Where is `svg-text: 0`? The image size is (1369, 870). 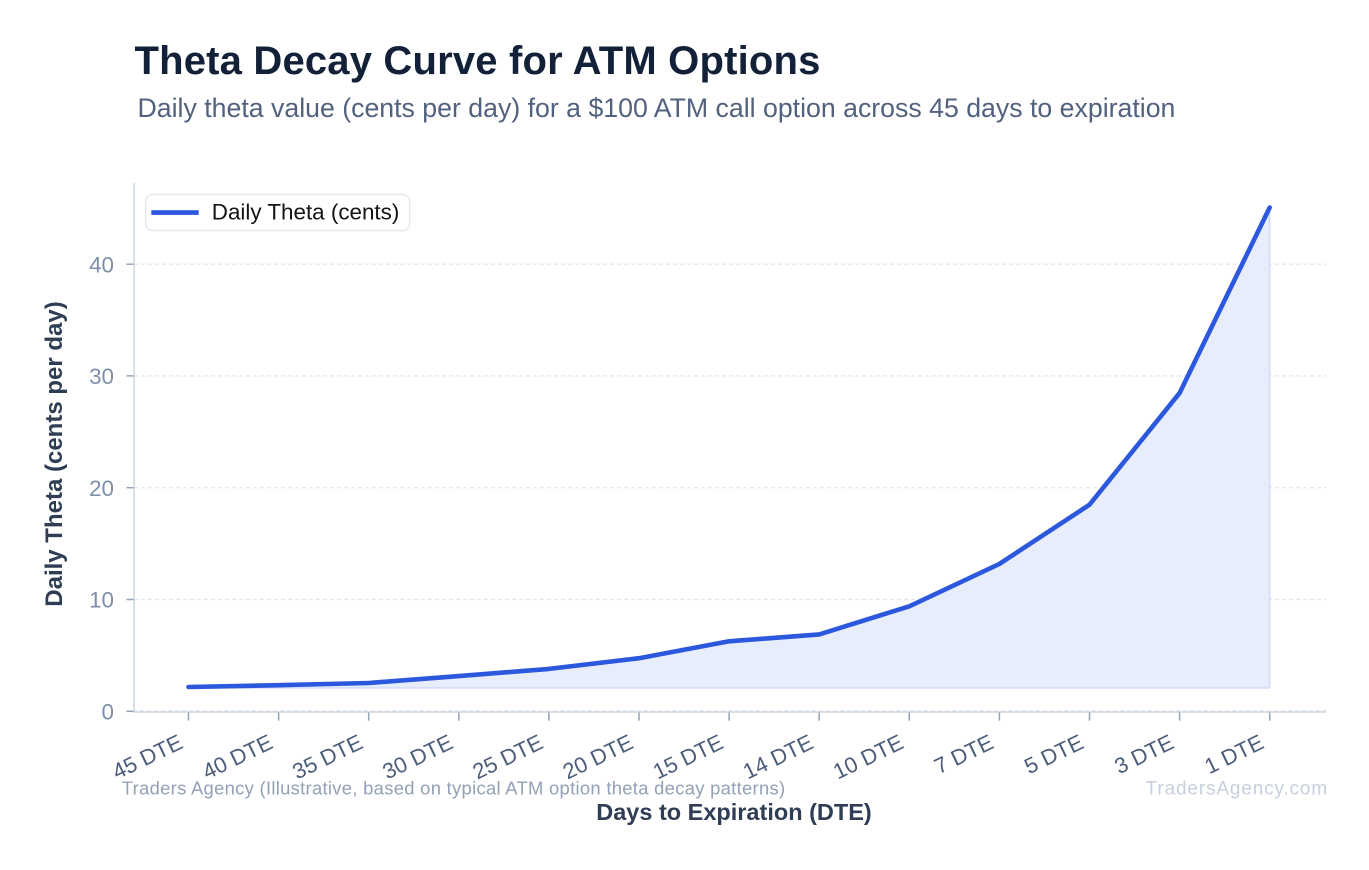
svg-text: 0 is located at coordinates (108, 712).